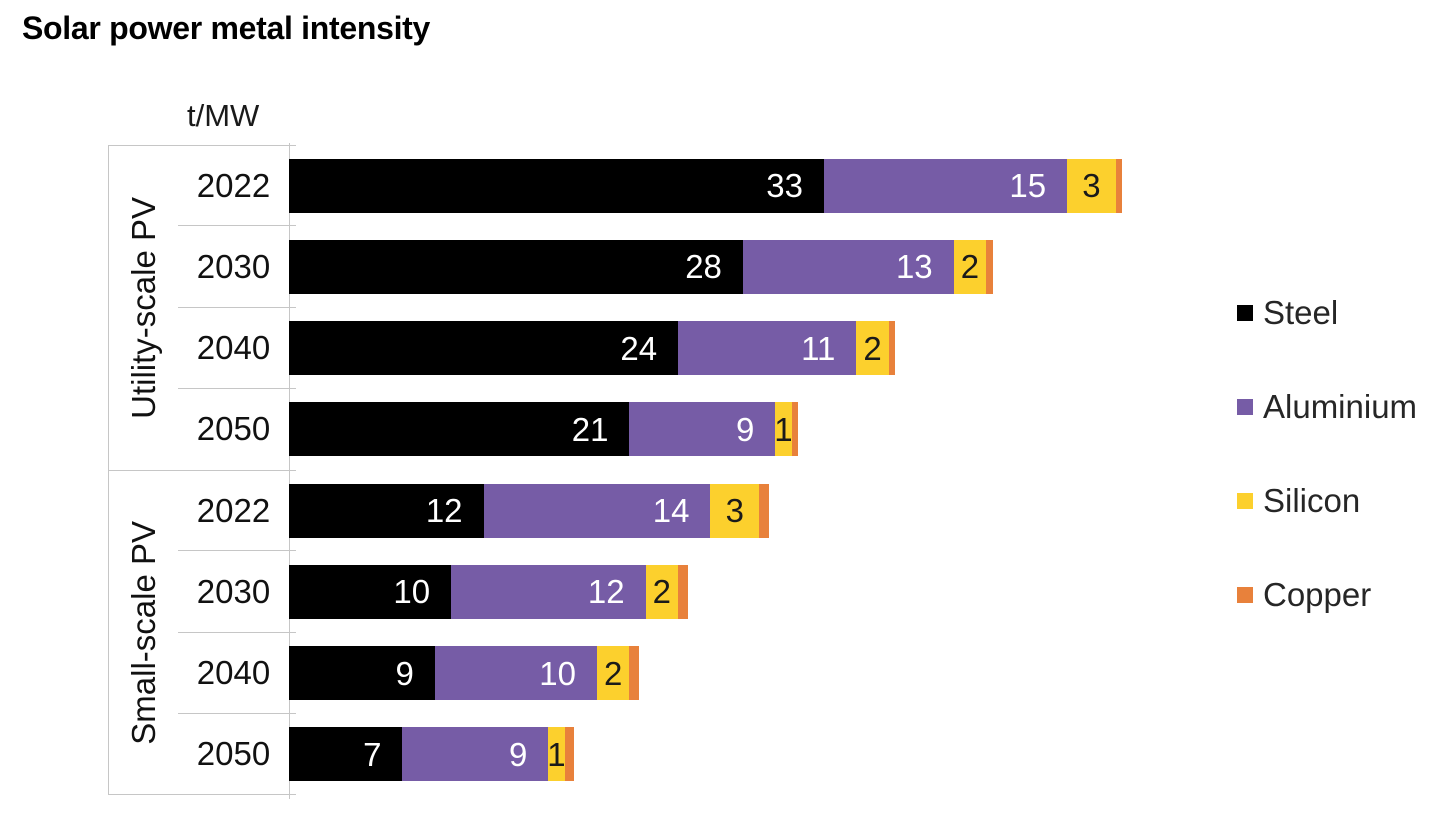 The height and width of the screenshot is (833, 1456). Describe the element at coordinates (671, 511) in the screenshot. I see `segment-value-label: 14` at that location.